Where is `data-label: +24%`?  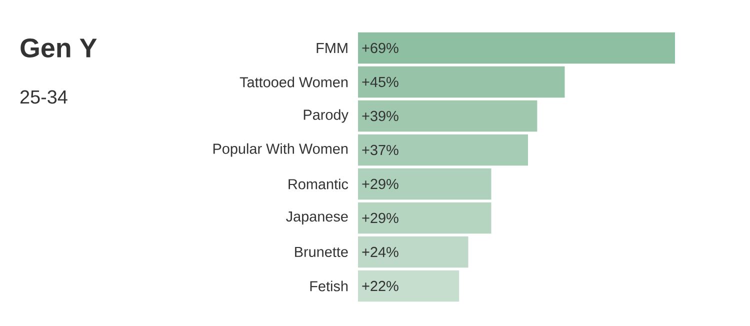
data-label: +24% is located at coordinates (380, 252).